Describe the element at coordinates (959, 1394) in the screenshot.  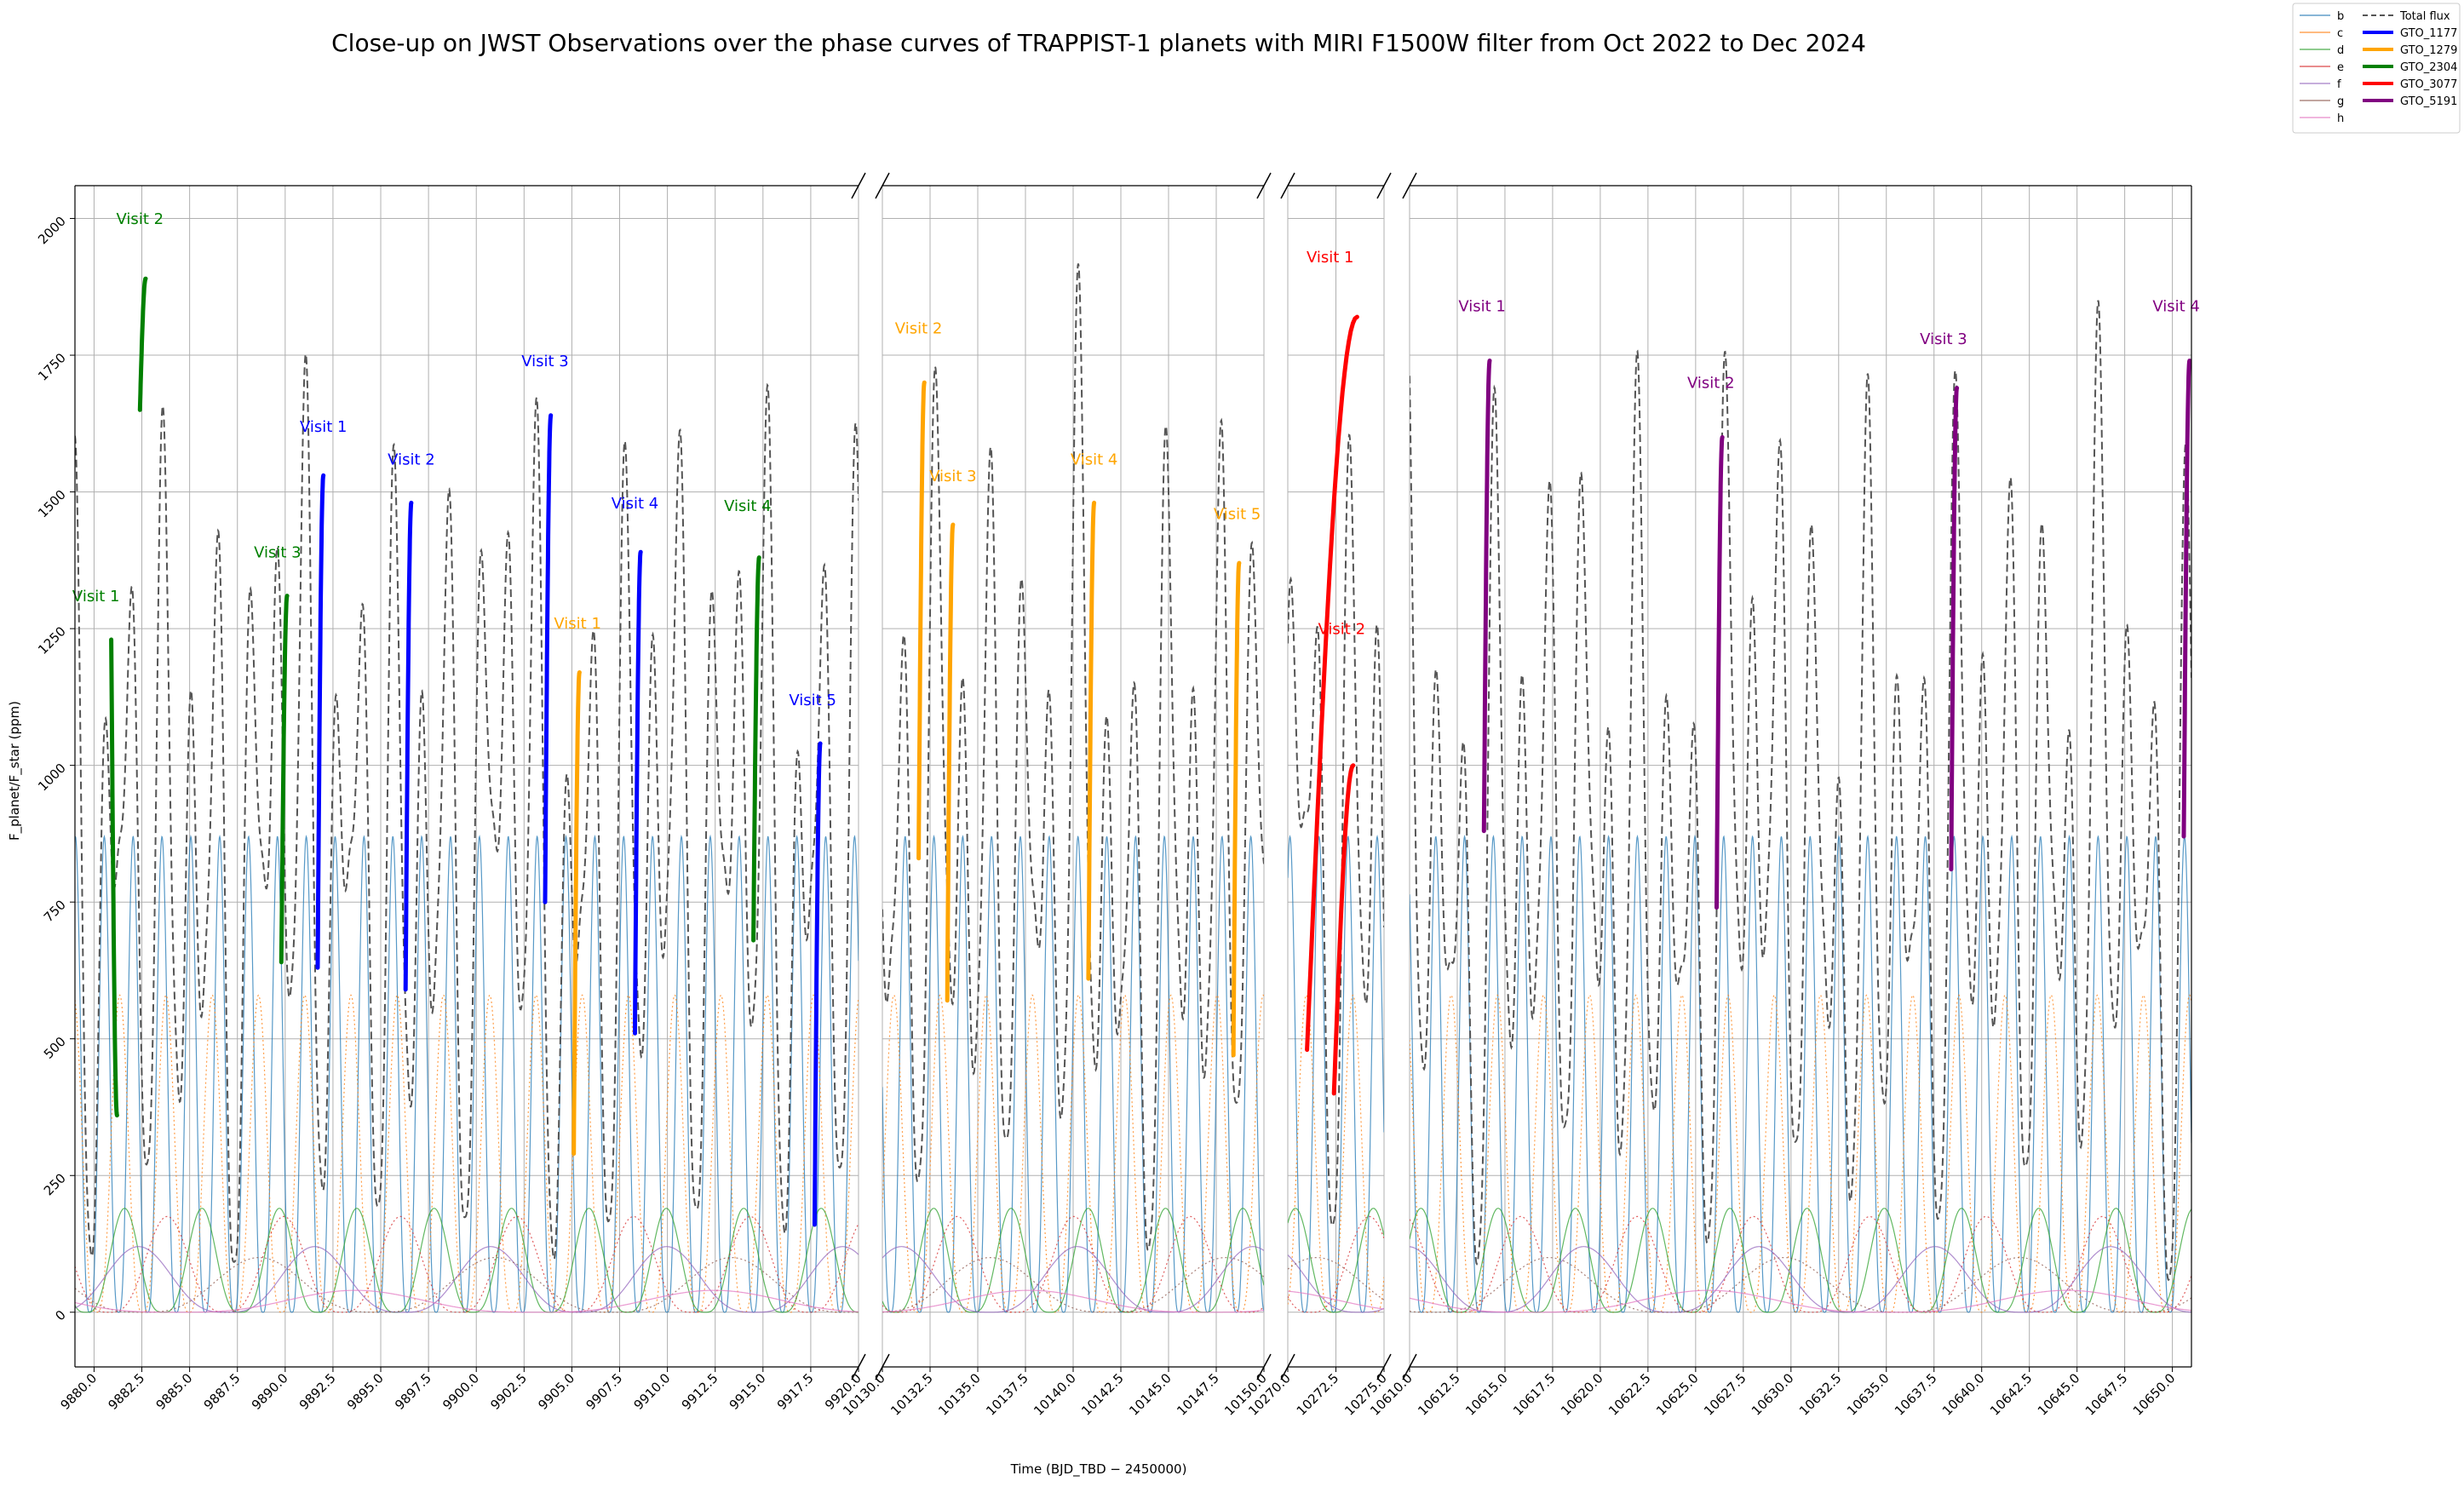
I see `x-tick-label: 10135.0` at that location.